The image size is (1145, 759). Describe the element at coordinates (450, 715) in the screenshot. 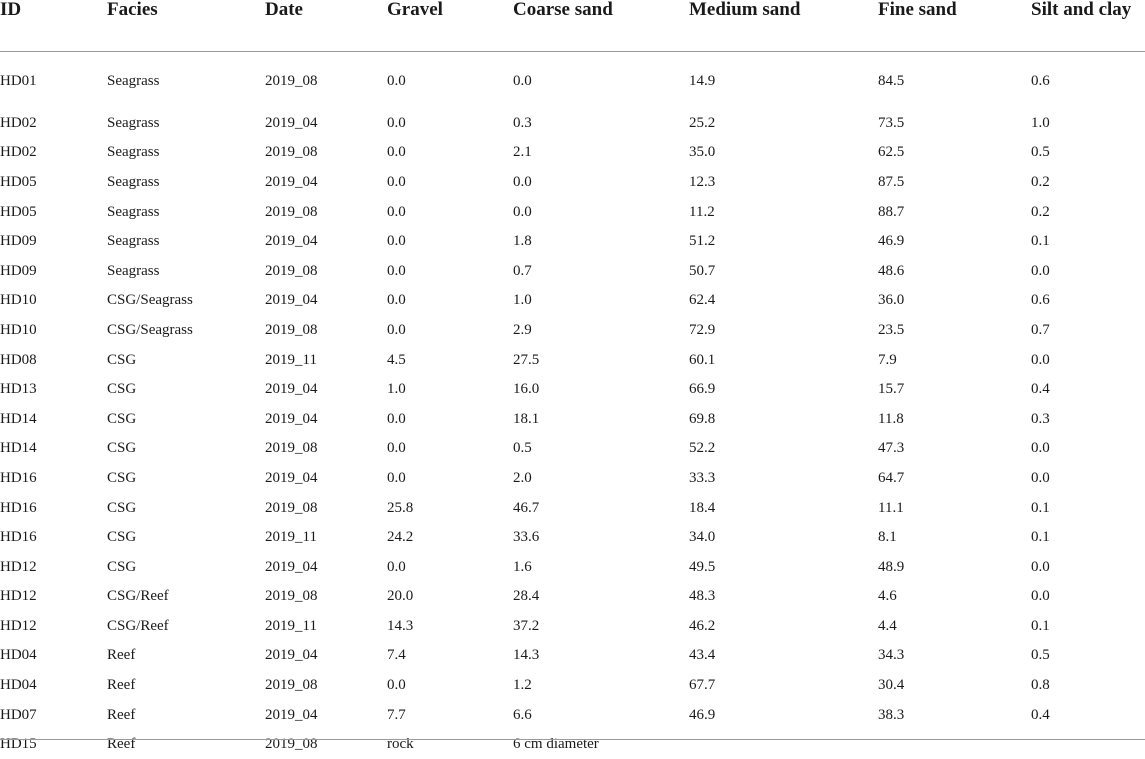

I see `gravel-cell: 7.7` at that location.